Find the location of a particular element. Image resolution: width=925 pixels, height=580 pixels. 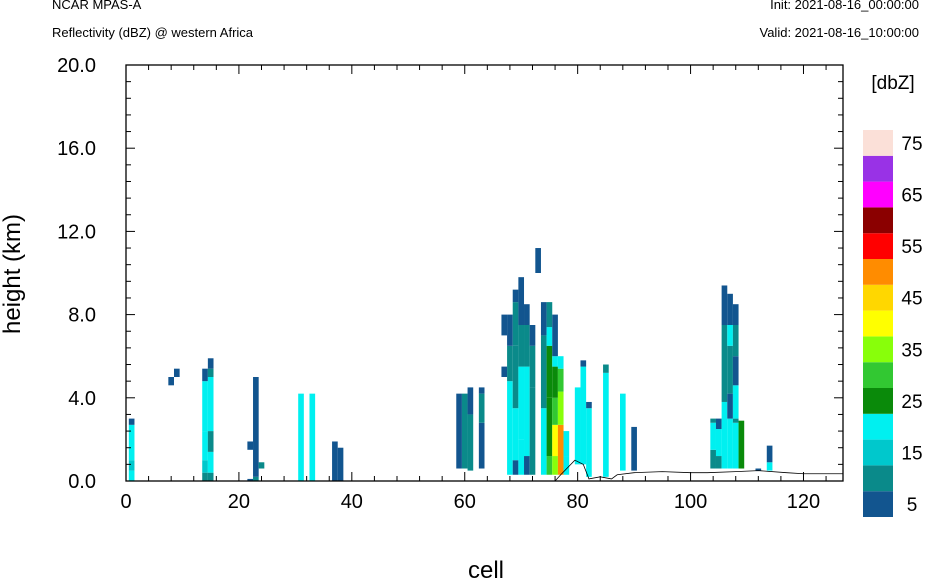

y-tick-label: 20.0 is located at coordinates (76, 66).